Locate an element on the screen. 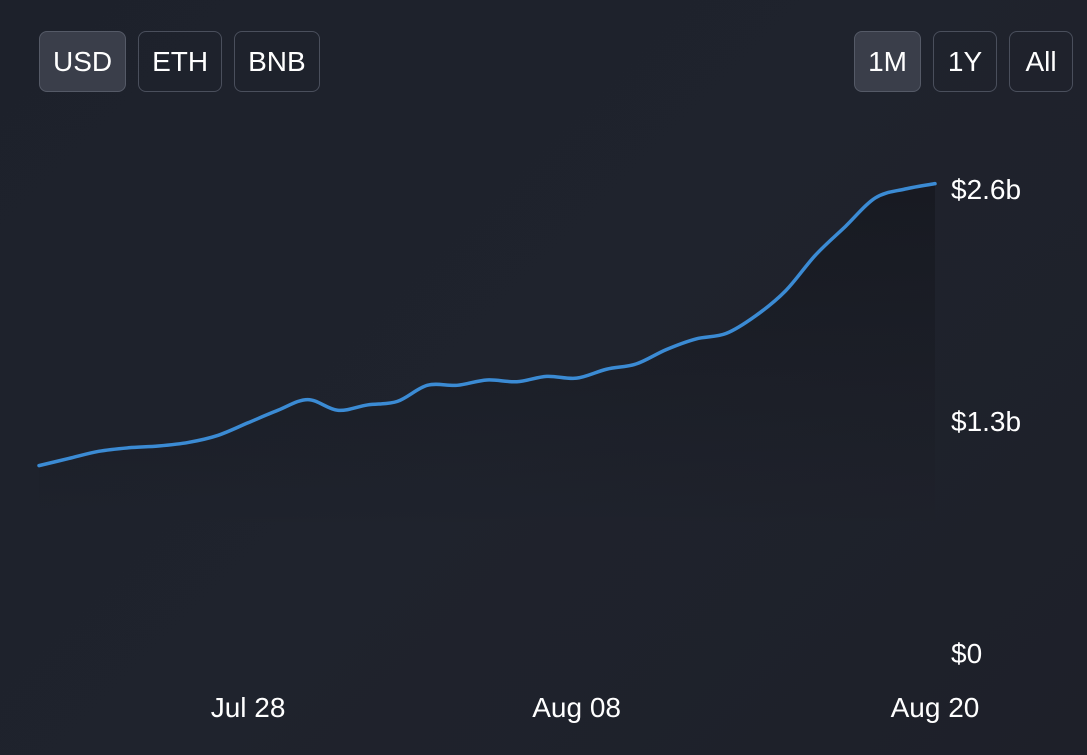 The image size is (1087, 755). range-all-button: All is located at coordinates (1041, 61).